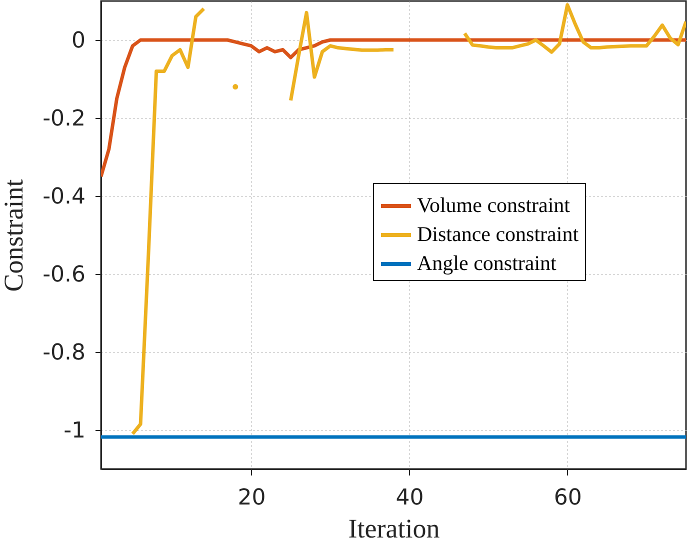 The width and height of the screenshot is (696, 546). Describe the element at coordinates (498, 234) in the screenshot. I see `legend-label: Distance constraint` at that location.